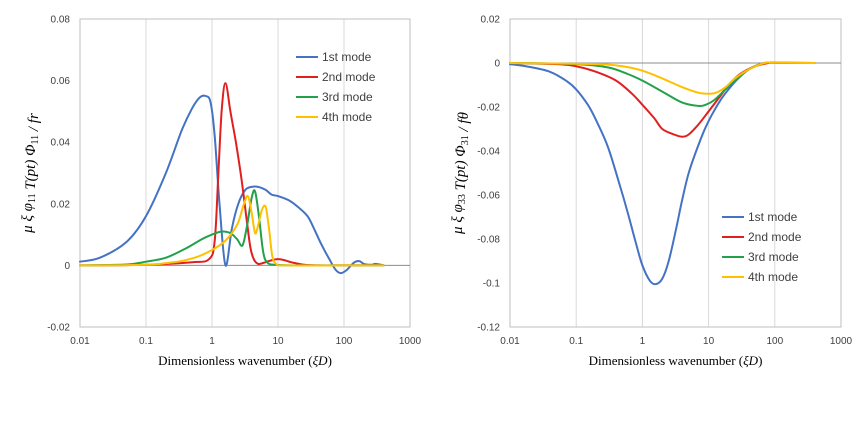 This screenshot has height=421, width=864. Describe the element at coordinates (773, 277) in the screenshot. I see `chart-1-legend-label: 4th mode` at that location.